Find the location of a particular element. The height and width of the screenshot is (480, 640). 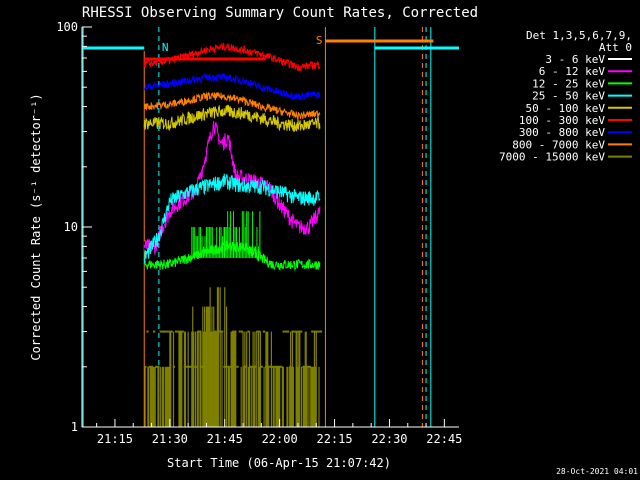

x-tick-label: 22:00 is located at coordinates (280, 439).